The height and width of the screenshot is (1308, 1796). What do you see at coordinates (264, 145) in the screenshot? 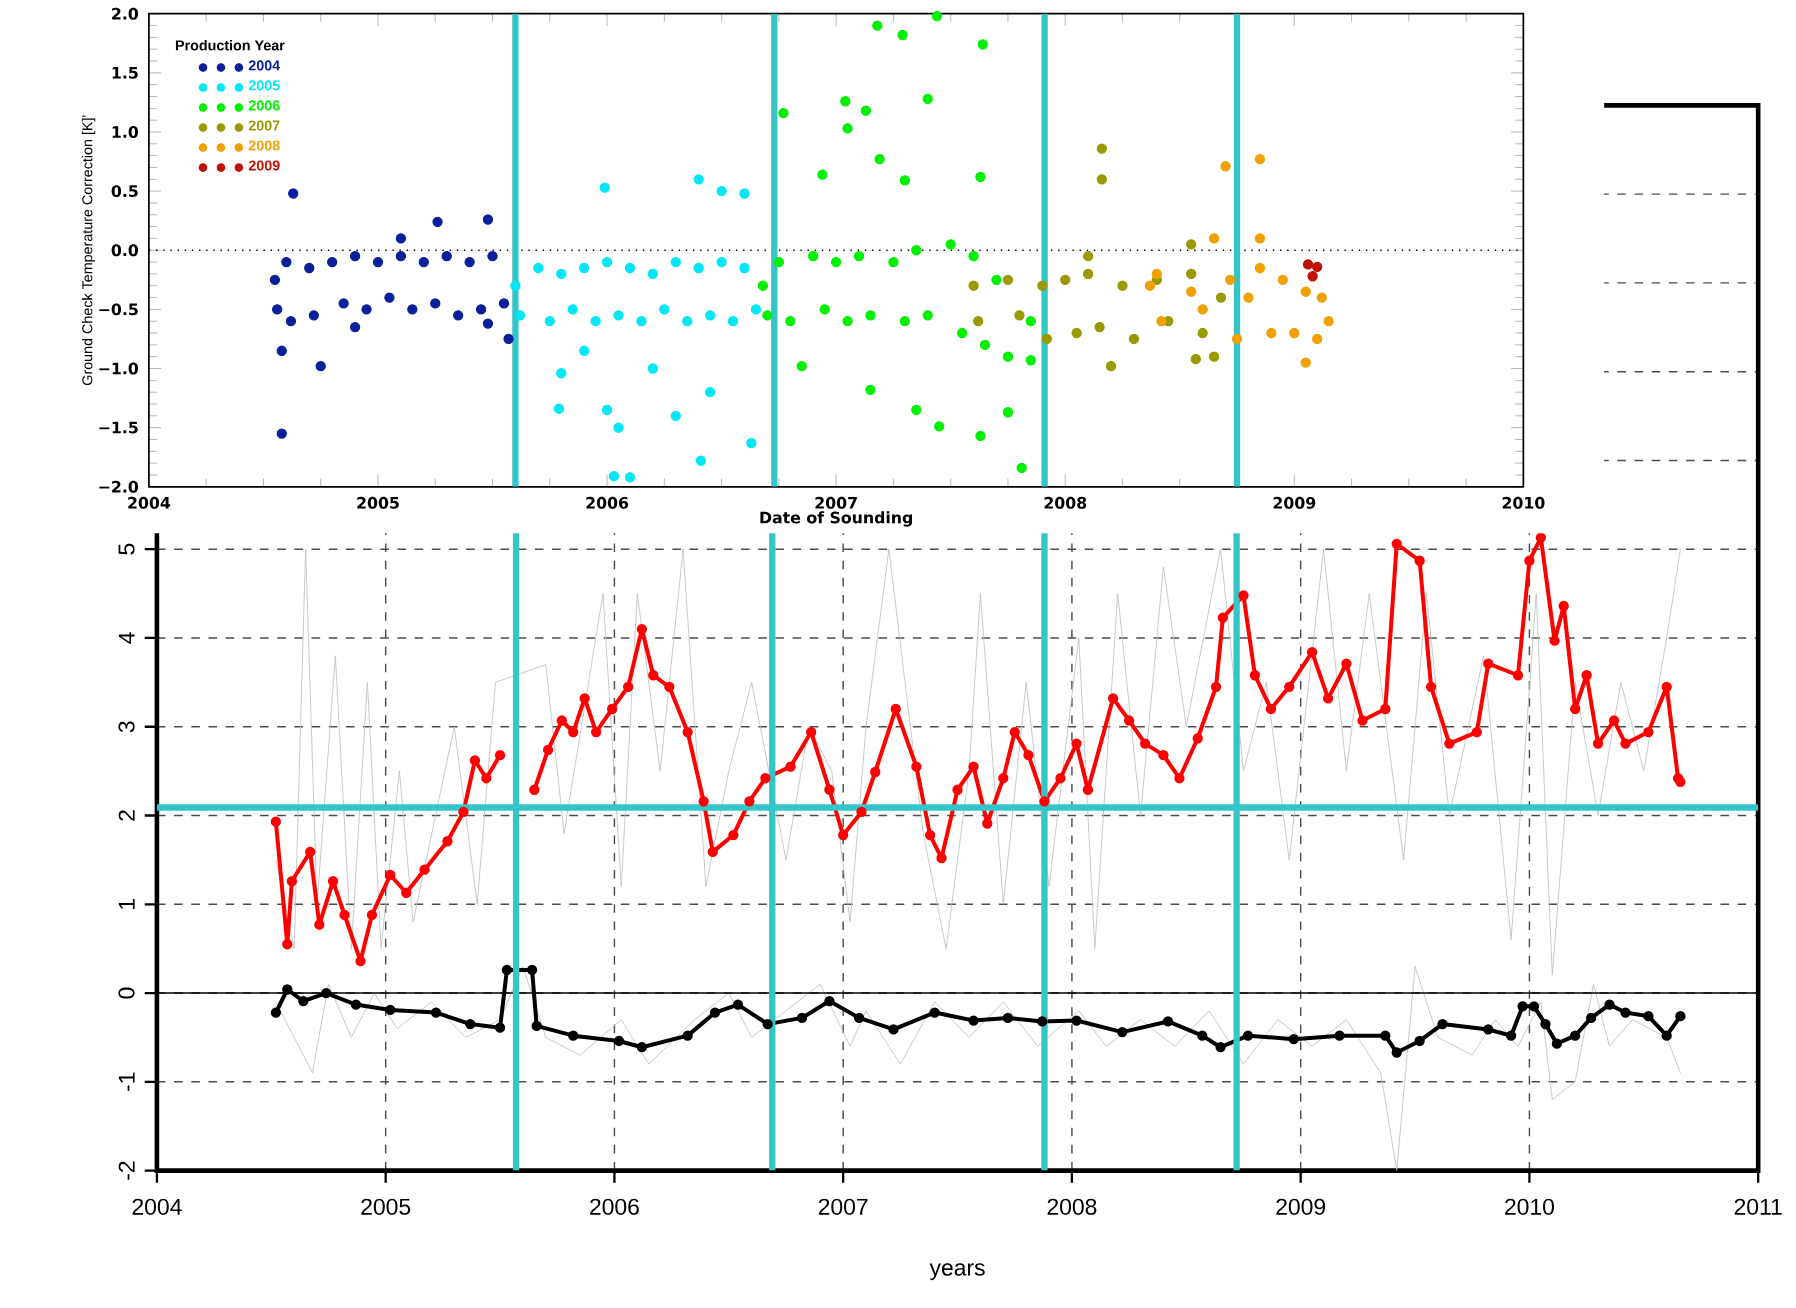
I see `legend-label: 2008` at bounding box center [264, 145].